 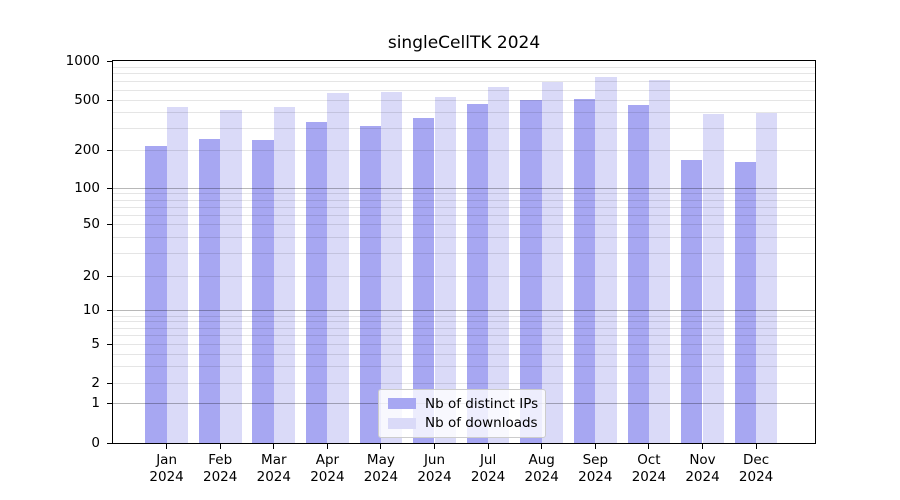 What do you see at coordinates (402, 423) in the screenshot?
I see `legend-swatch-downloads` at bounding box center [402, 423].